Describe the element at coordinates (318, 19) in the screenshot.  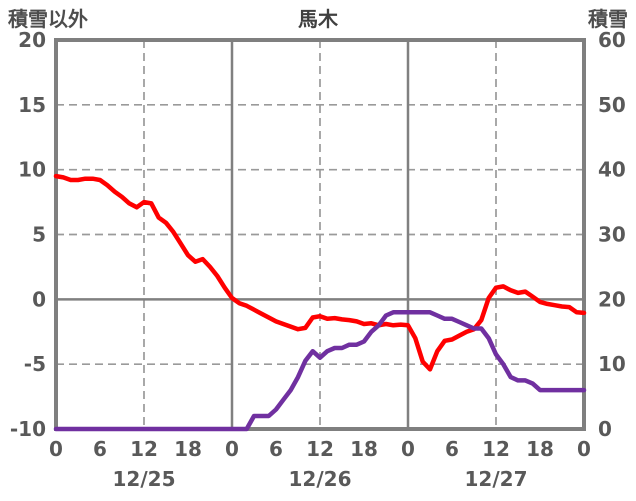
I see `chart-title: 馬木` at that location.